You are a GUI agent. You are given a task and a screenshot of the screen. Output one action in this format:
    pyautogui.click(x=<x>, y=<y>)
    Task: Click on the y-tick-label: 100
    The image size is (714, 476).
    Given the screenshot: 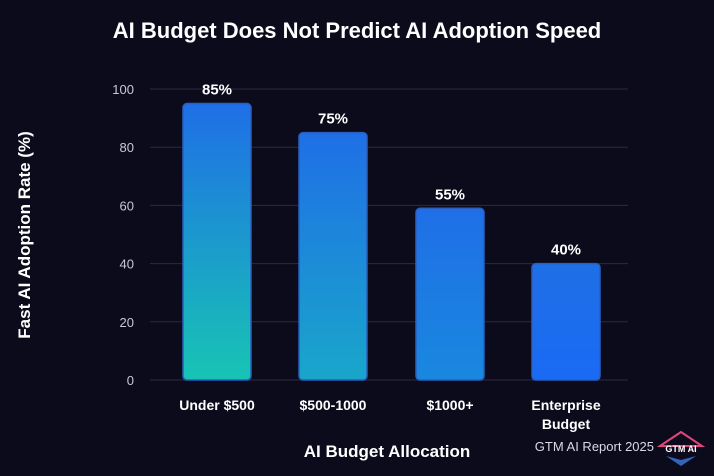 What is the action you would take?
    pyautogui.click(x=123, y=89)
    